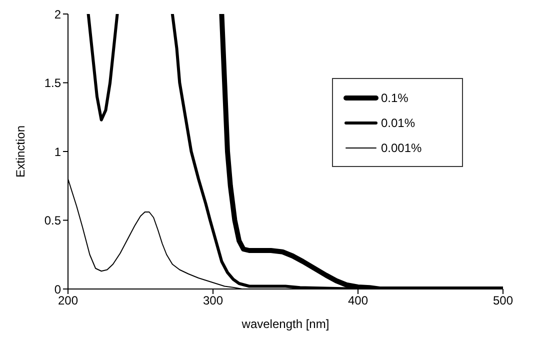 This screenshot has width=556, height=342. I want to click on legend-label: 0.01%, so click(398, 123).